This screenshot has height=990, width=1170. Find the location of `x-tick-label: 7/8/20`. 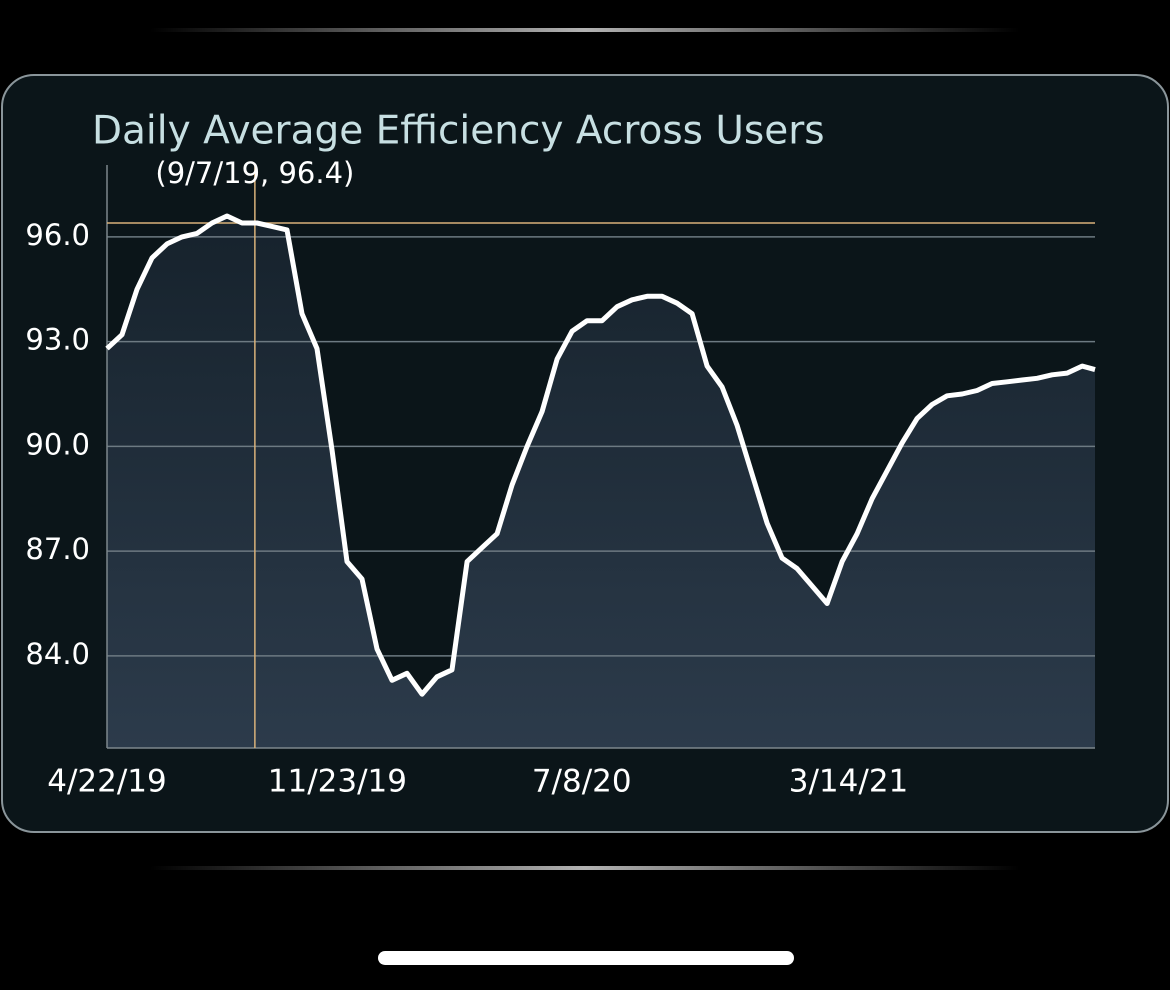

x-tick-label: 7/8/20 is located at coordinates (582, 782).